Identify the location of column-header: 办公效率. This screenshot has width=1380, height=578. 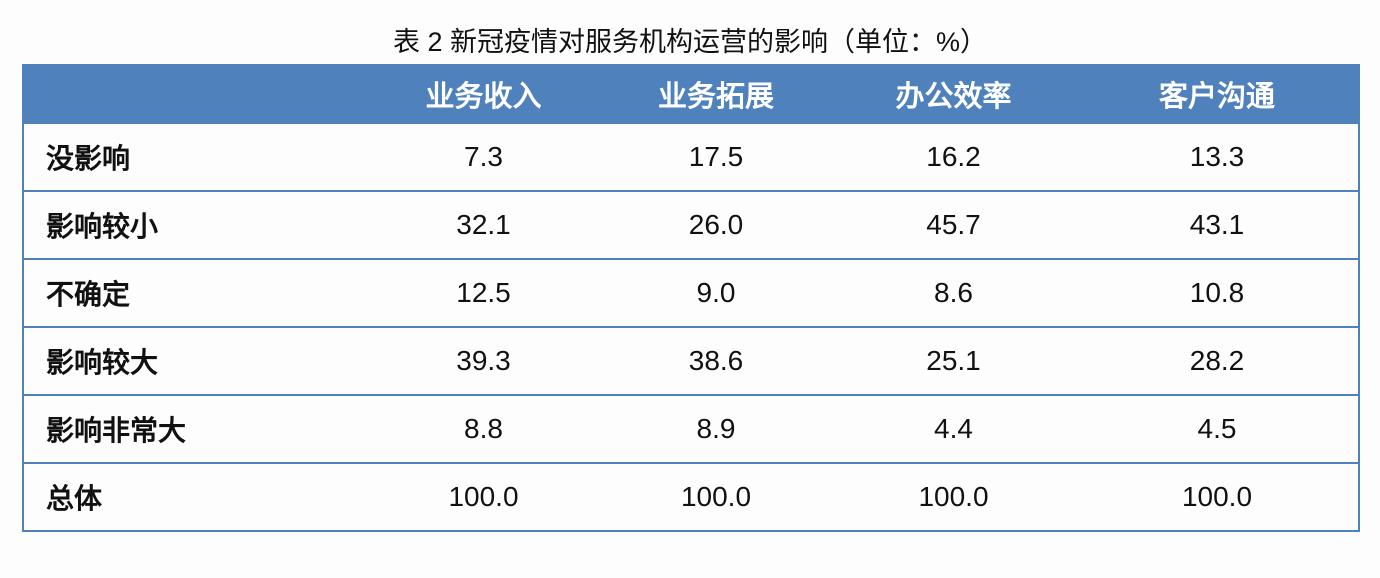
(953, 94).